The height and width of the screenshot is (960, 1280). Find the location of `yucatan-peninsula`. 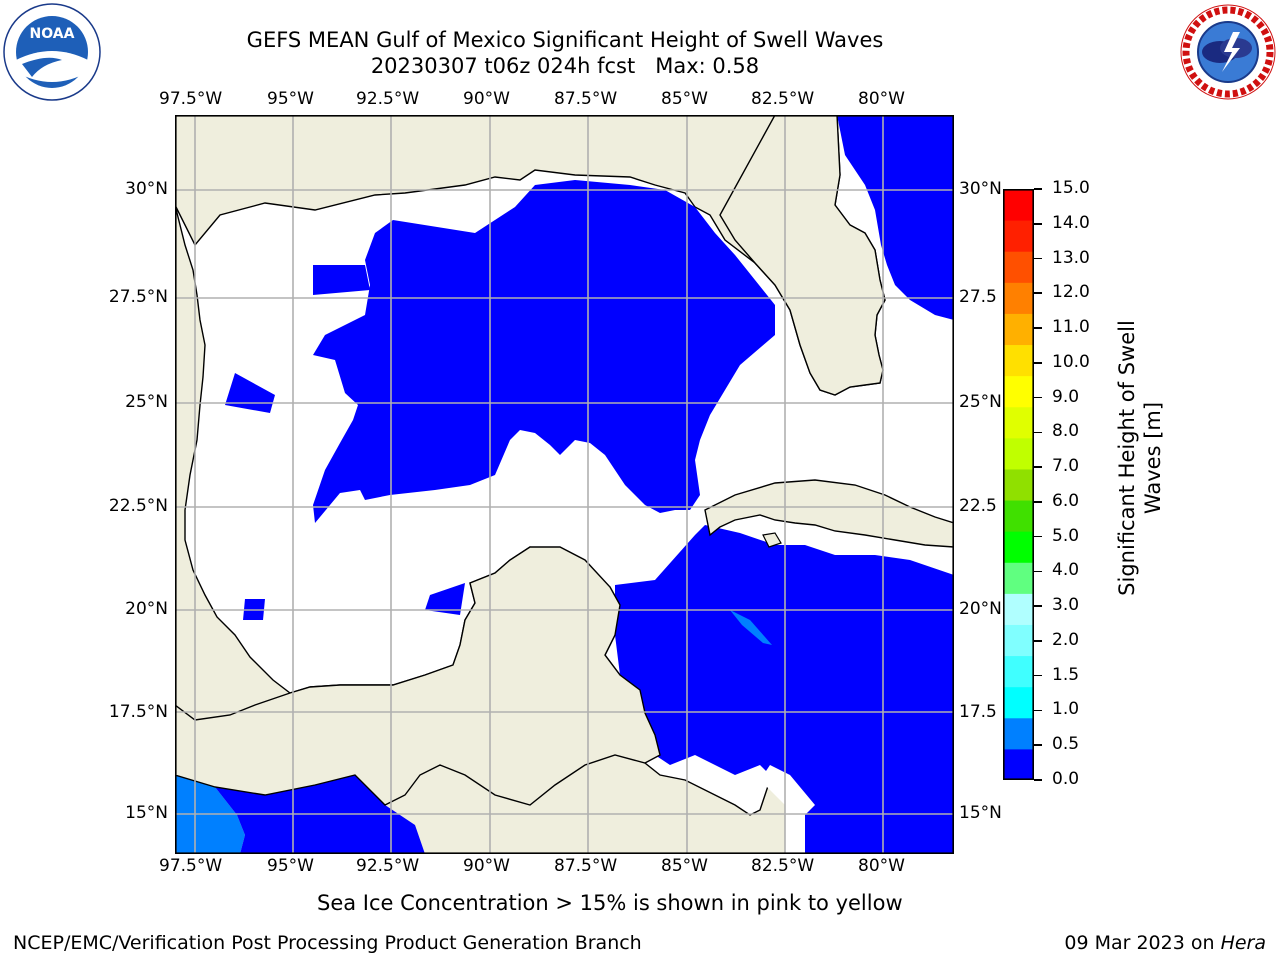

yucatan-peninsula is located at coordinates (418, 676).